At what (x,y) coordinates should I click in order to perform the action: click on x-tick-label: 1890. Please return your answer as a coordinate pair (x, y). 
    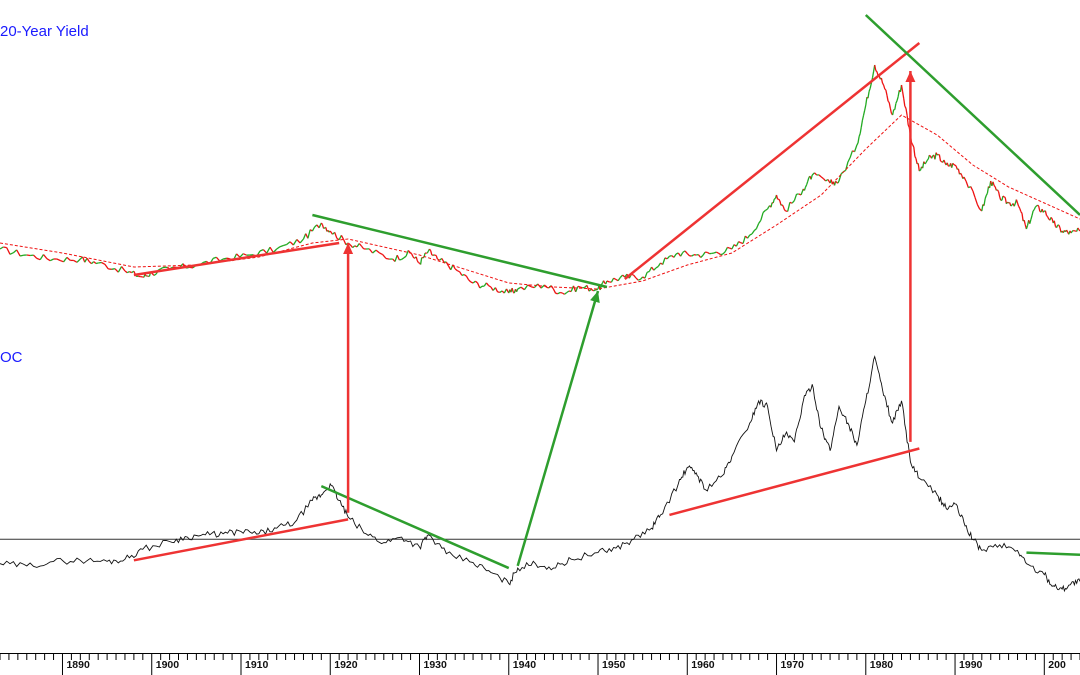
    Looking at the image, I should click on (78, 665).